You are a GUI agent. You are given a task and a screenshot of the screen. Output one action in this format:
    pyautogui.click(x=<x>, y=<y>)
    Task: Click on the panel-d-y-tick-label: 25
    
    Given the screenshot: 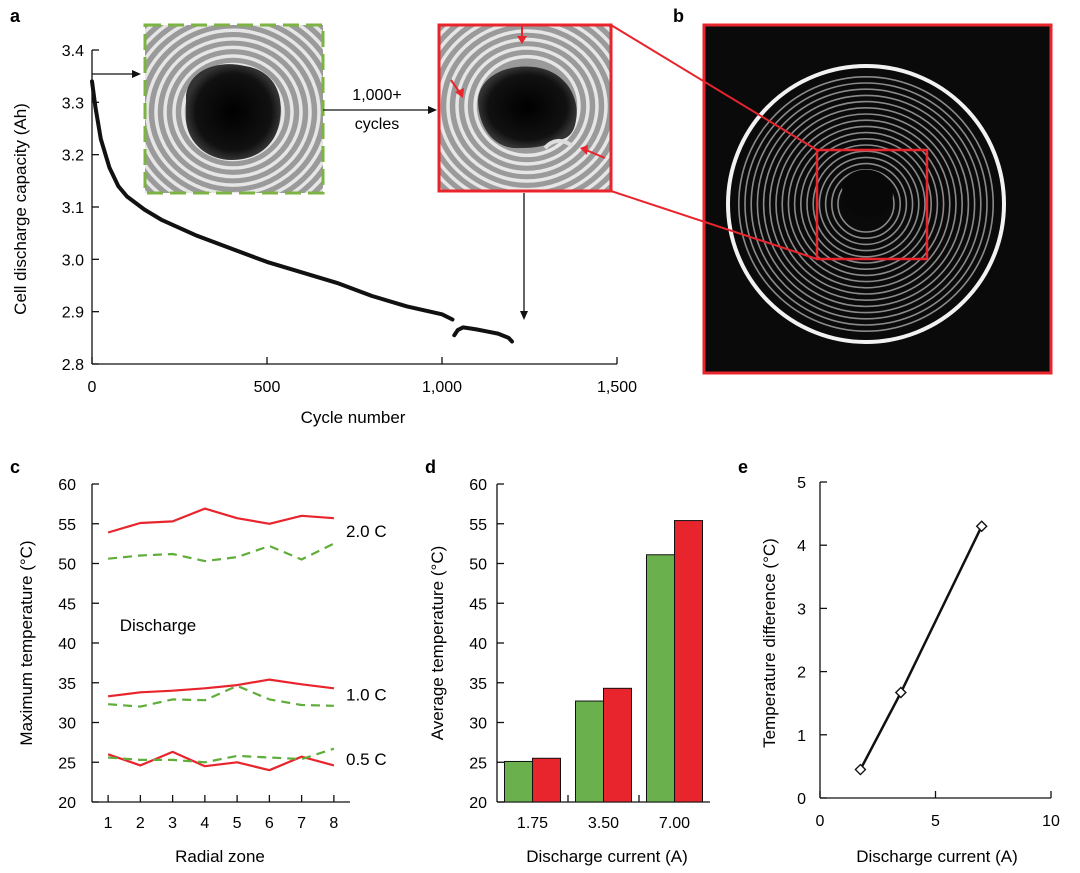 What is the action you would take?
    pyautogui.click(x=478, y=763)
    